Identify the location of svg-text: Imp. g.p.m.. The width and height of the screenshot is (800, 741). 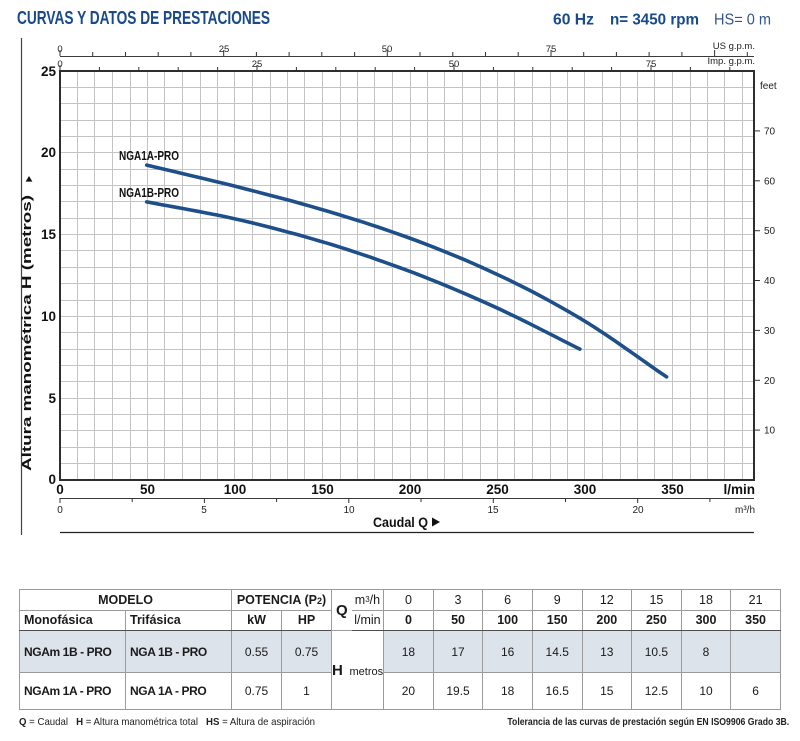
(731, 61).